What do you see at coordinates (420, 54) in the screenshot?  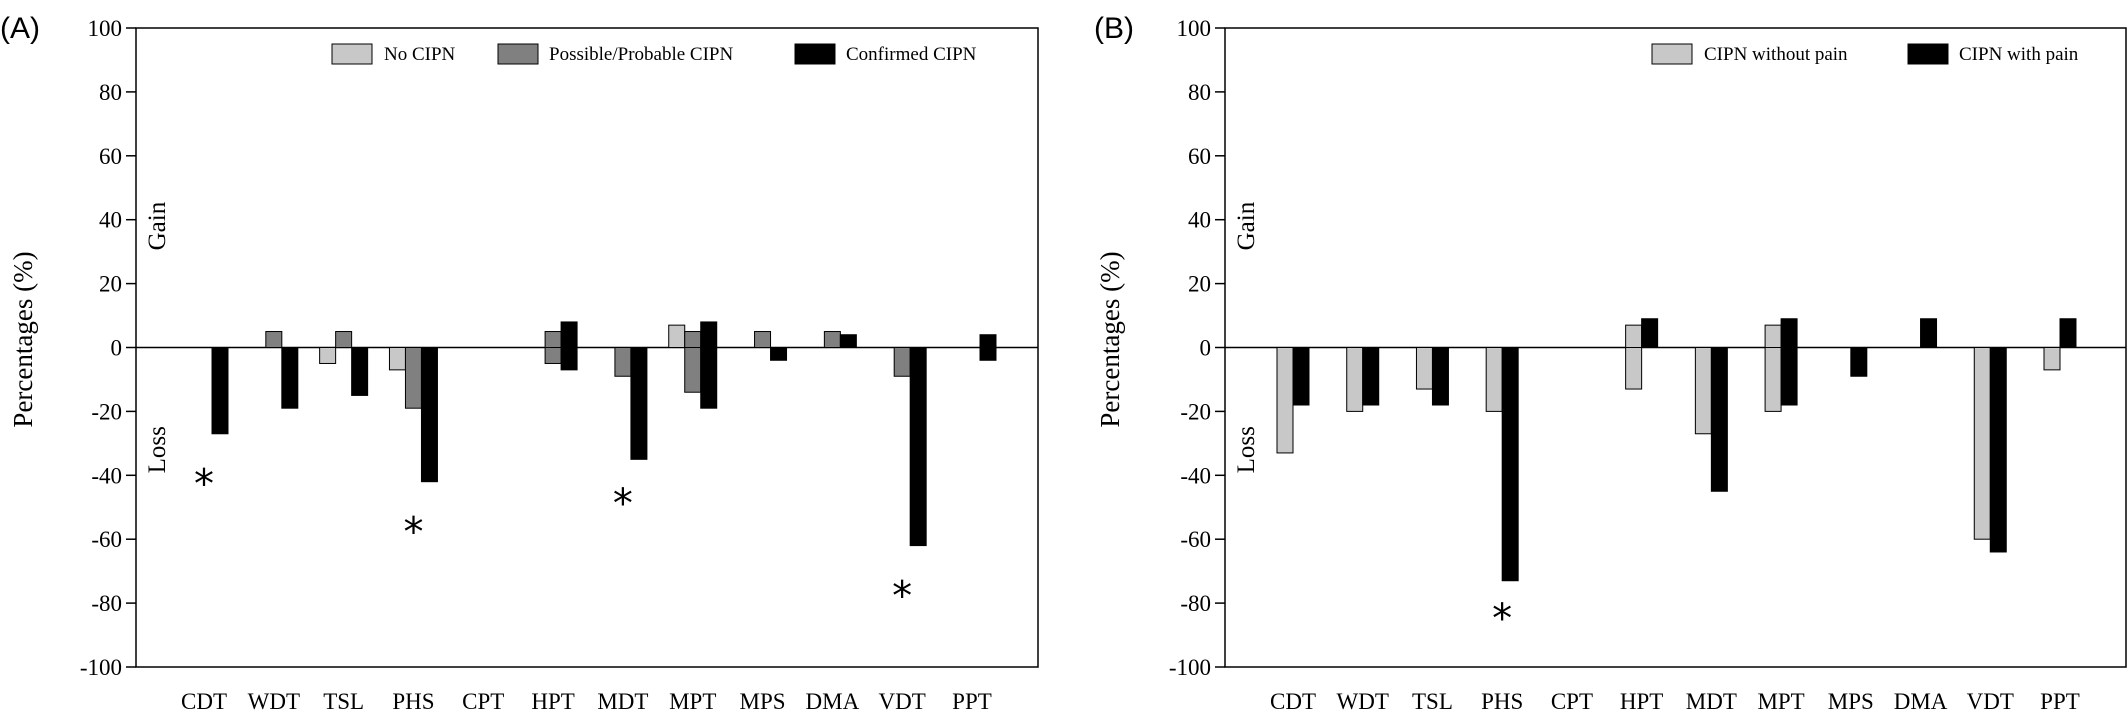 I see `legend-label: No CIPN` at bounding box center [420, 54].